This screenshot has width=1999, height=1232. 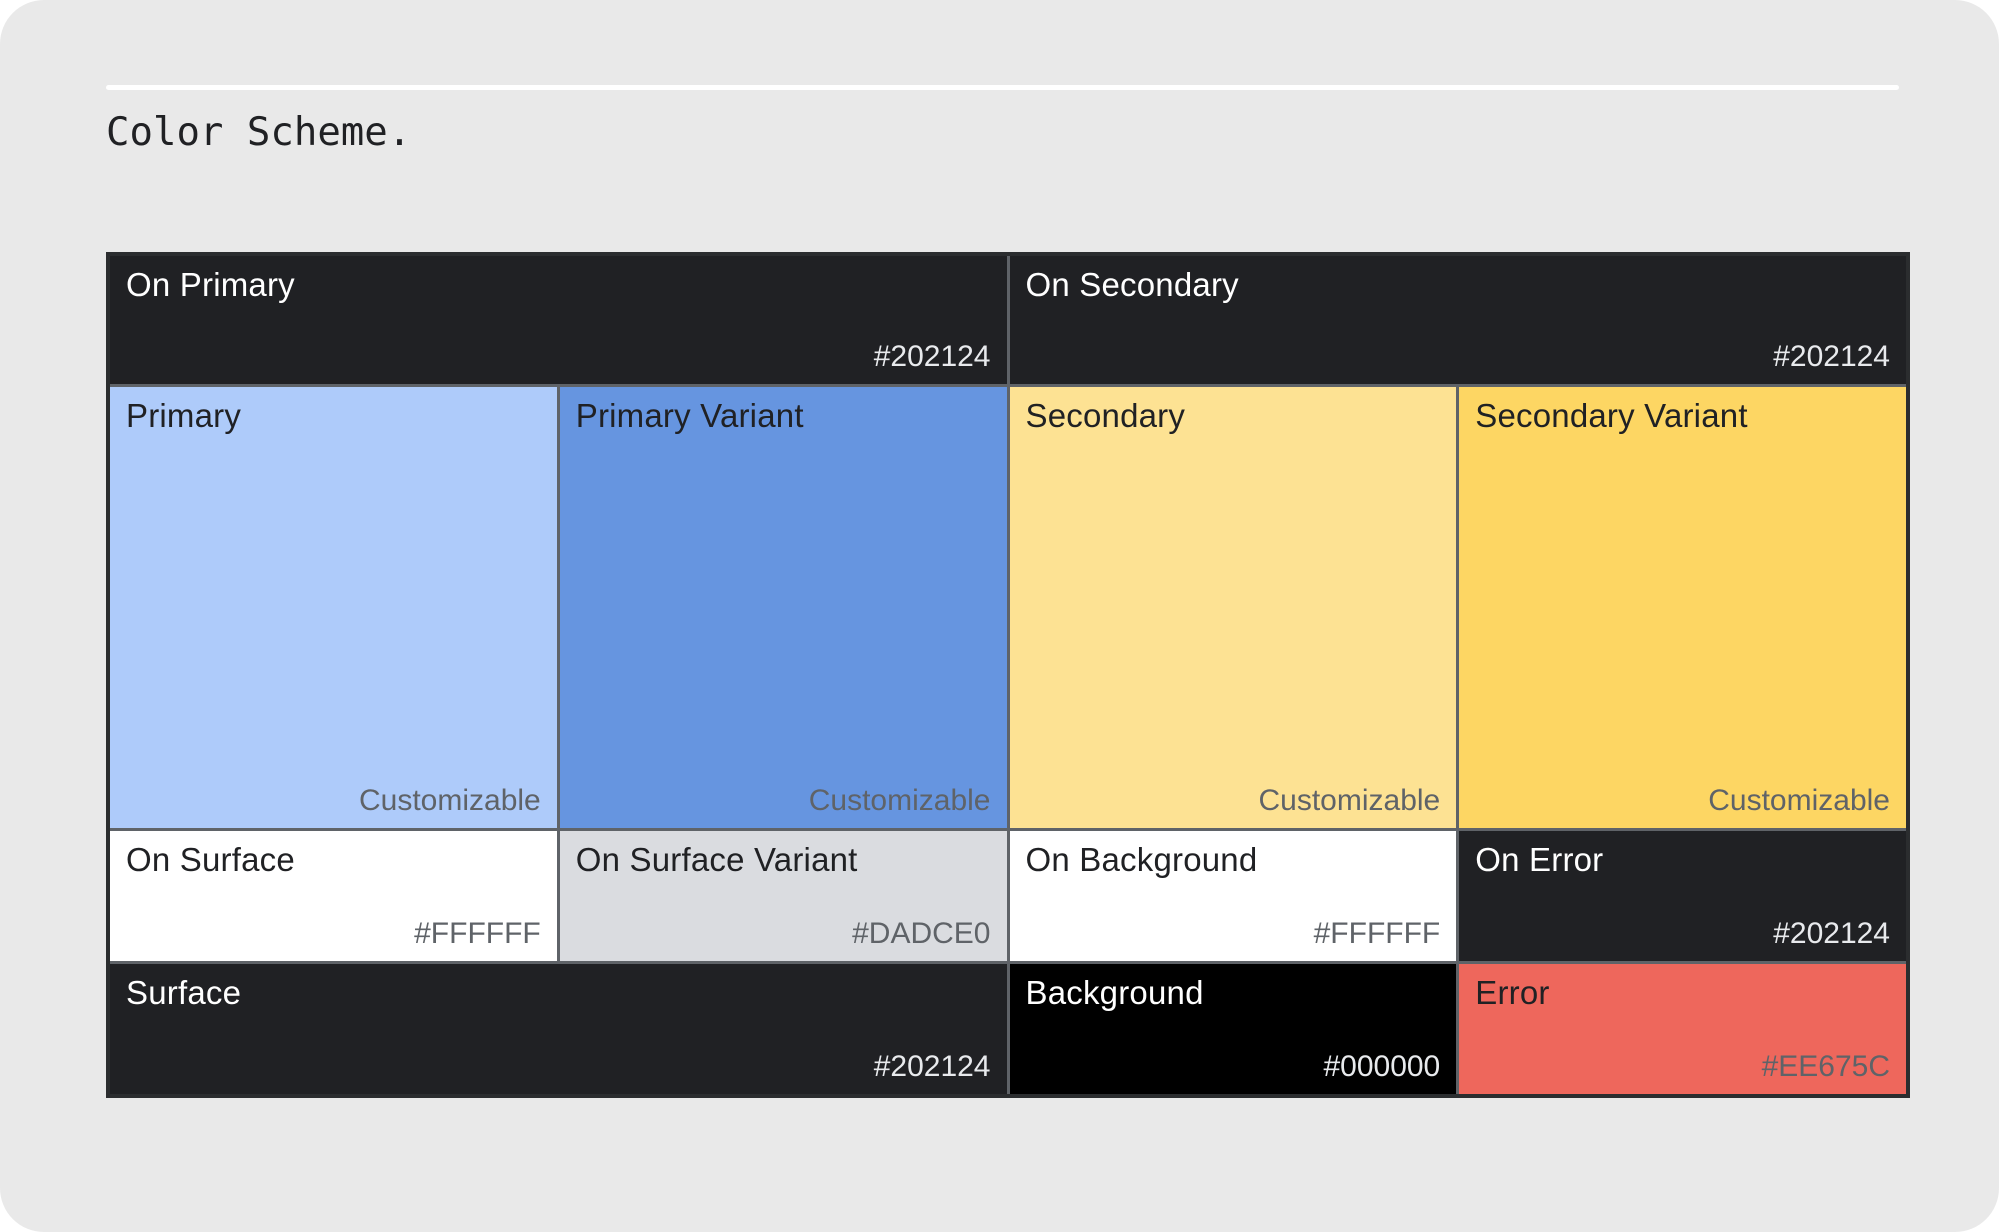 I want to click on swatch-primary-variant: Primary Variant Customizable, so click(x=783, y=607).